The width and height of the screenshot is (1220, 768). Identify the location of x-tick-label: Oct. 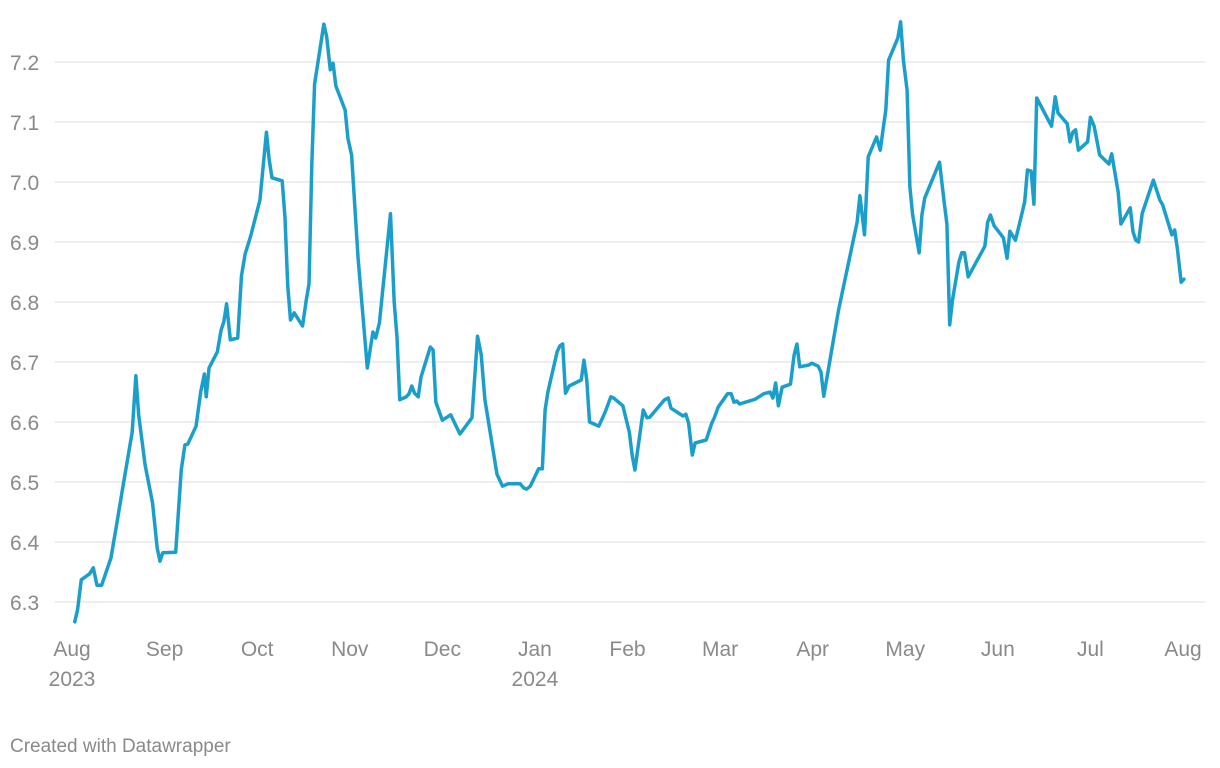
(257, 649).